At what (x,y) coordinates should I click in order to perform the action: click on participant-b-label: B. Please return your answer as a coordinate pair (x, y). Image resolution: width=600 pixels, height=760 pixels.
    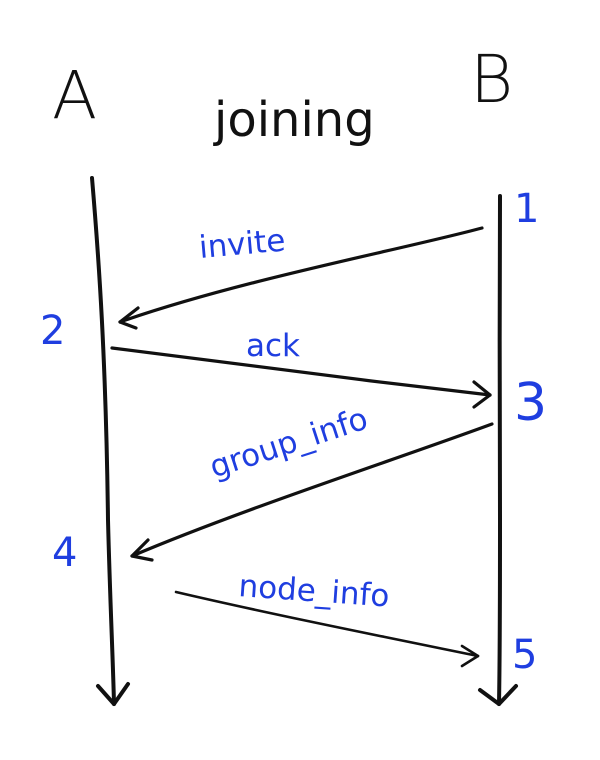
    Looking at the image, I should click on (491, 79).